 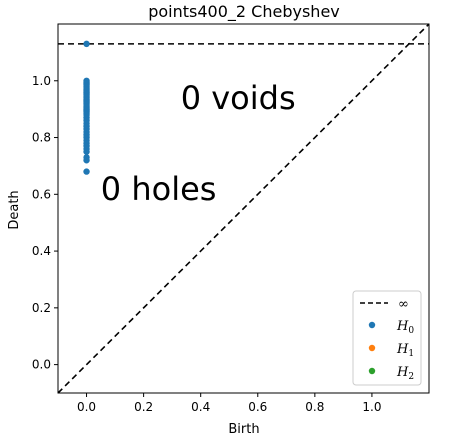 I want to click on y-tick-label: 1.0, so click(x=41, y=81).